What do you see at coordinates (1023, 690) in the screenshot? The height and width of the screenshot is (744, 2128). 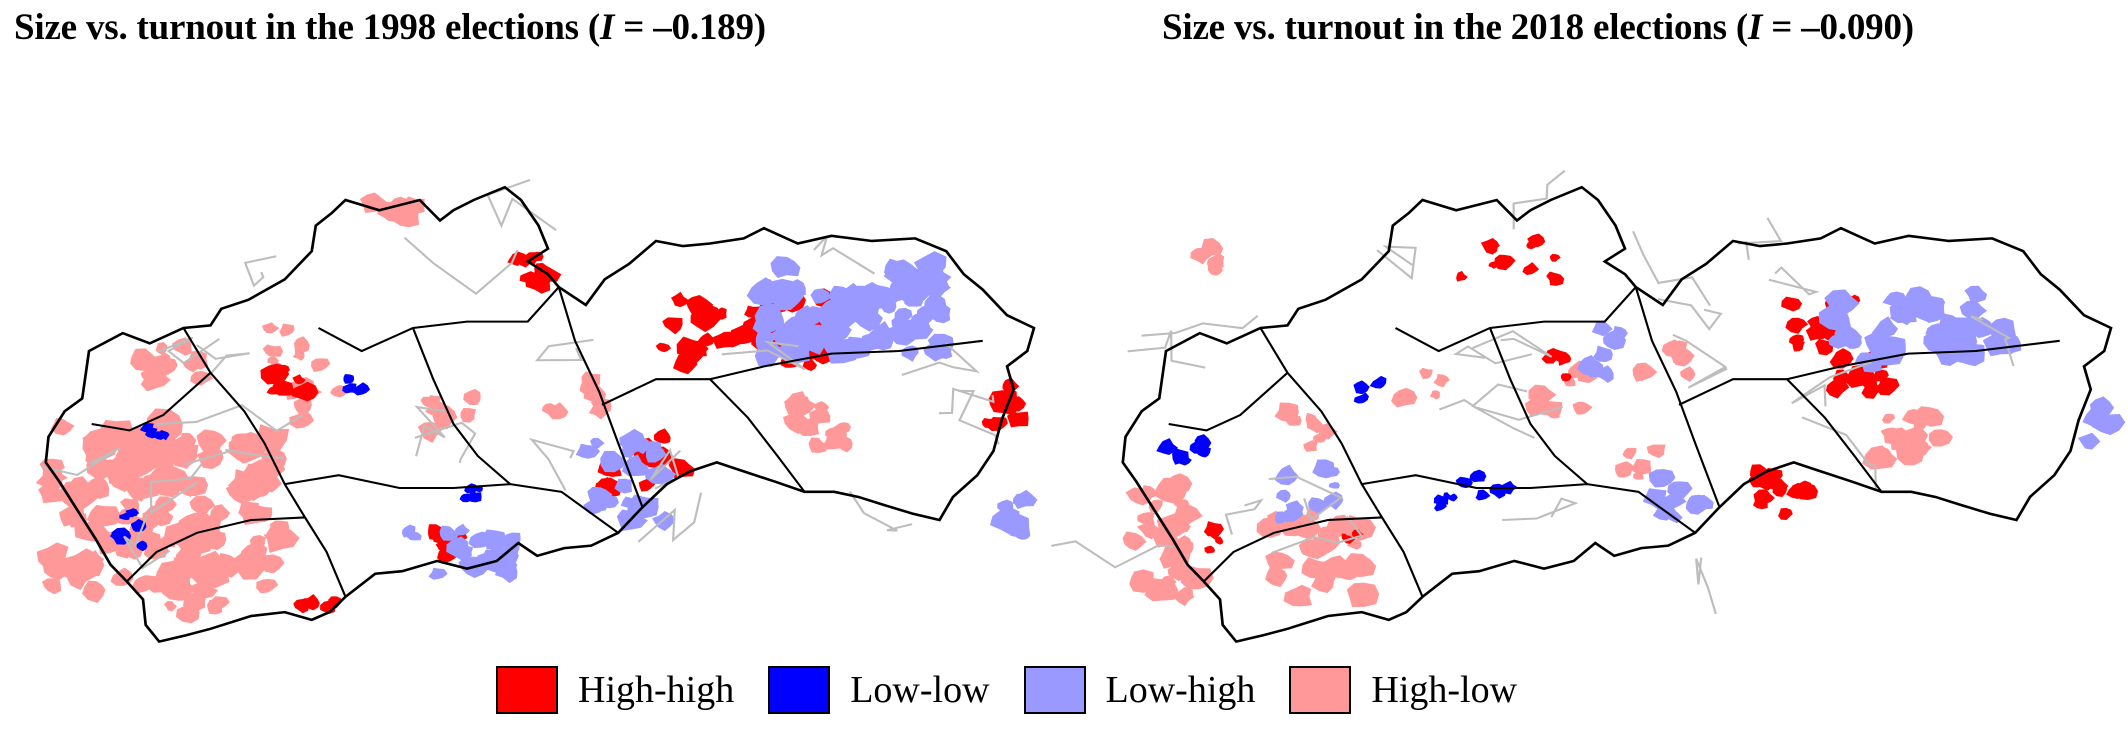 I see `legend: High-high Low-low Low-high High-low` at bounding box center [1023, 690].